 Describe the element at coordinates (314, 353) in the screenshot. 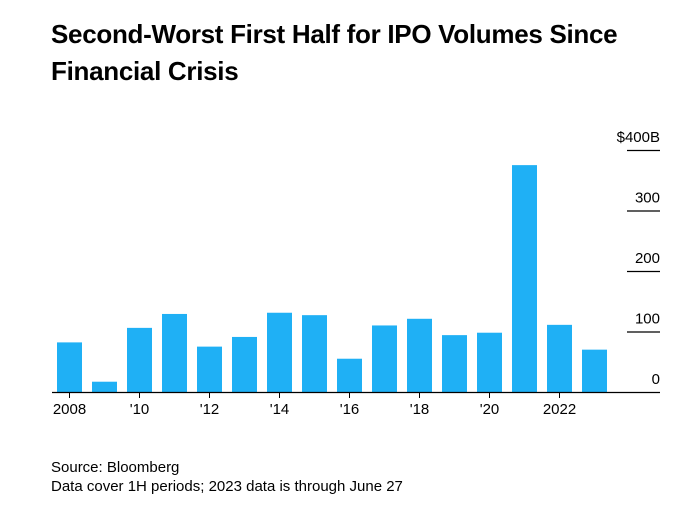

I see `bar-2015` at that location.